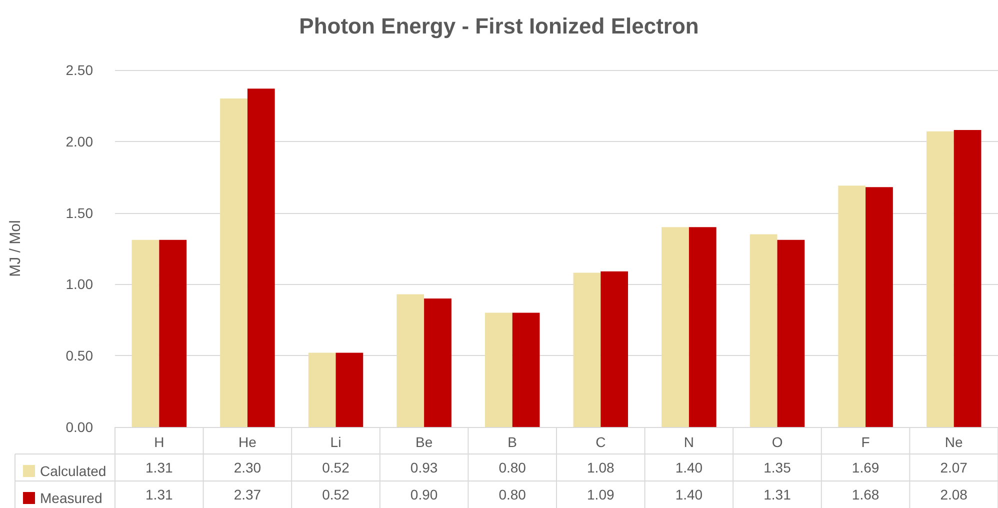  Describe the element at coordinates (424, 468) in the screenshot. I see `data-label: 0.93` at that location.